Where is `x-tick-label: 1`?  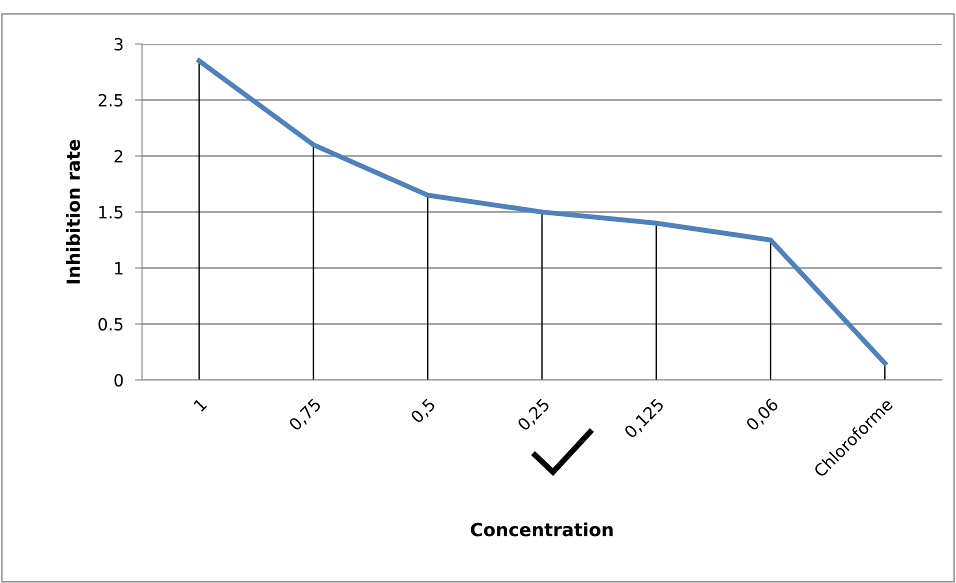 x-tick-label: 1 is located at coordinates (200, 405).